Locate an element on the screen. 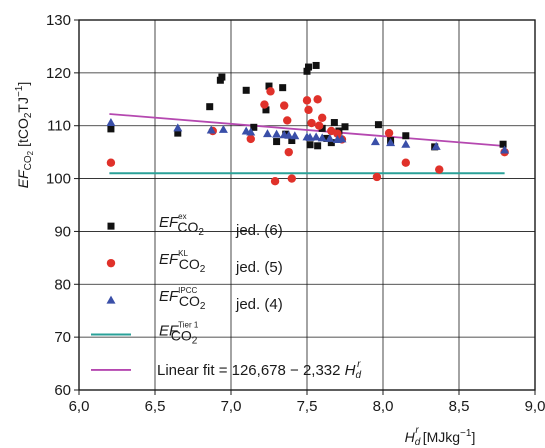 The width and height of the screenshot is (545, 448). legend-kl-marker is located at coordinates (111, 263).